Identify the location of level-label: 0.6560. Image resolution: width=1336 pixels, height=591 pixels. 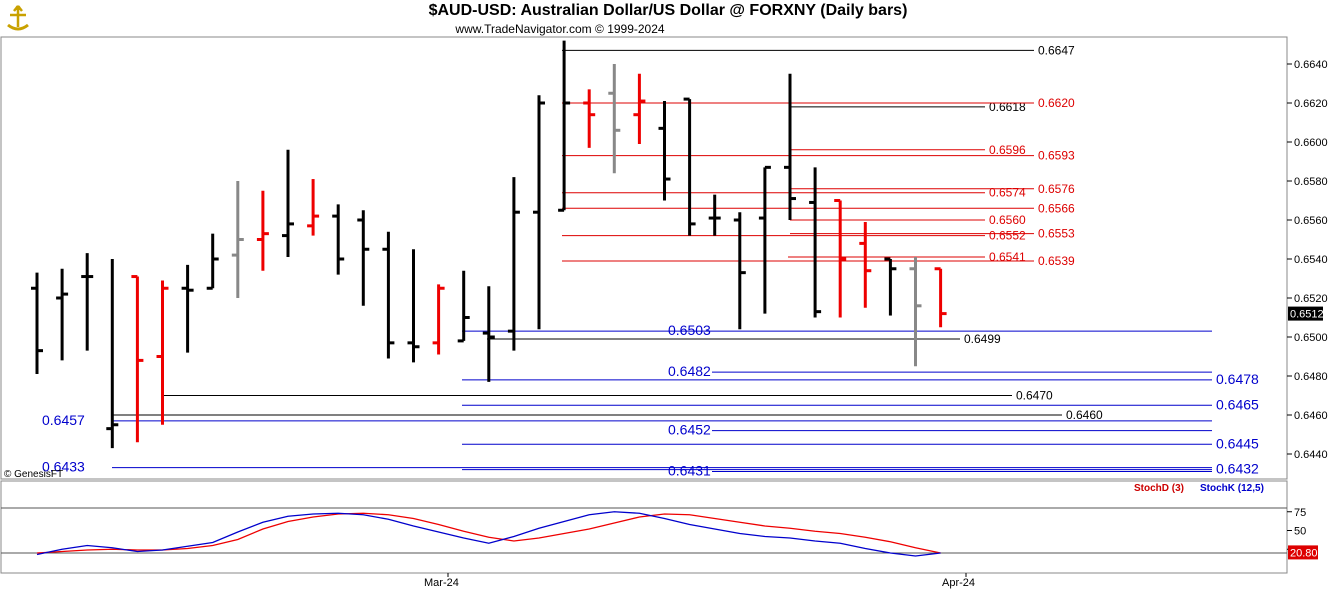
(1007, 220).